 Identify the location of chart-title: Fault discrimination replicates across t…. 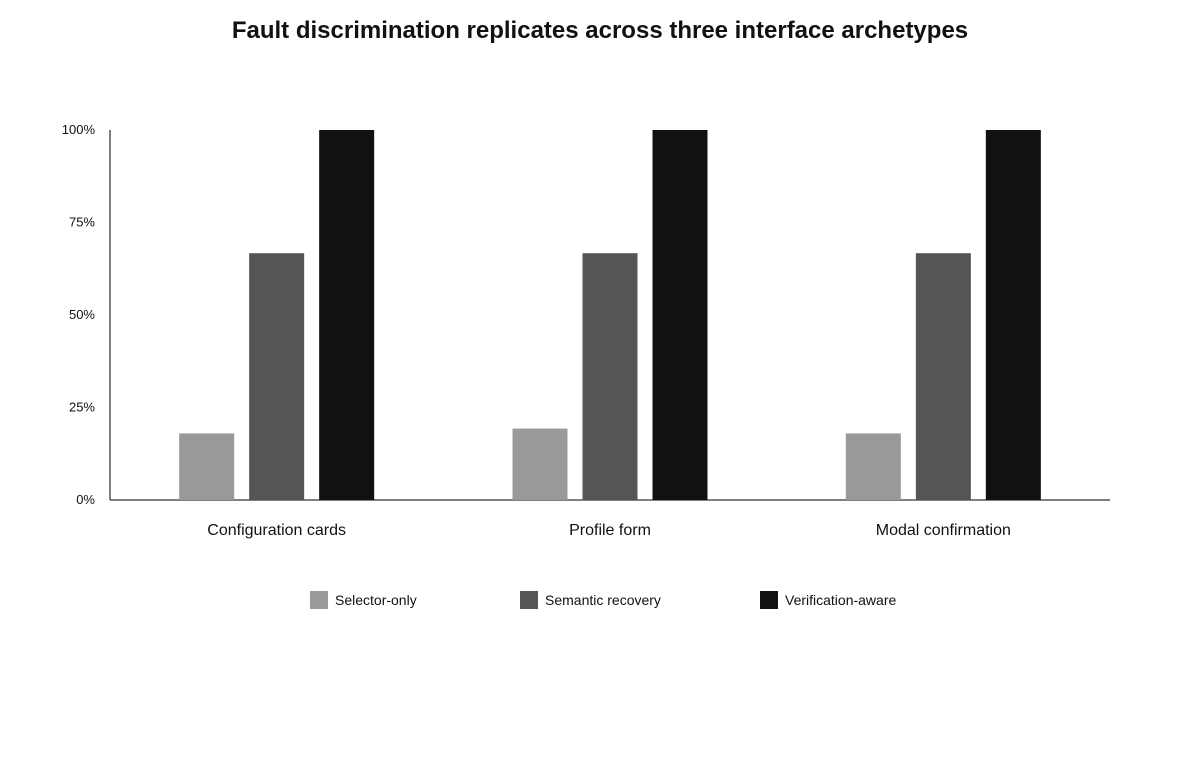
(600, 30).